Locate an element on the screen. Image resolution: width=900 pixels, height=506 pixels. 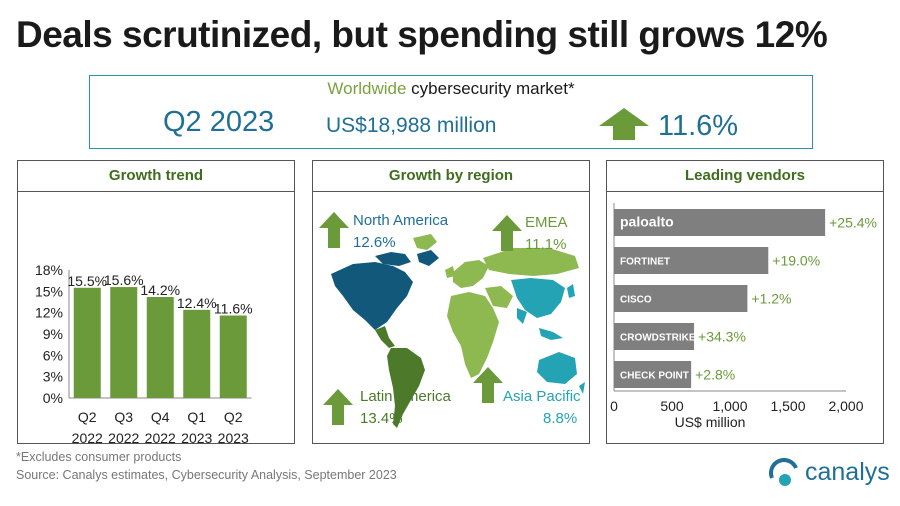
vendor-logo-label: CROWDSTRIKE is located at coordinates (658, 338).